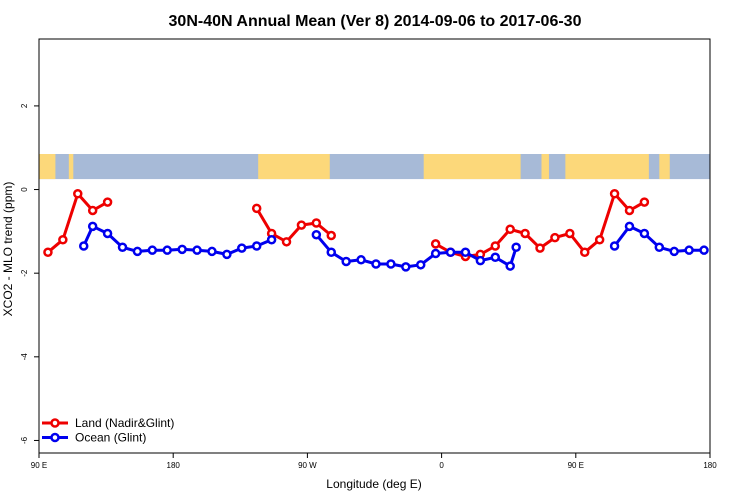 This screenshot has width=750, height=500. Describe the element at coordinates (374, 167) in the screenshot. I see `world-map-strip` at that location.